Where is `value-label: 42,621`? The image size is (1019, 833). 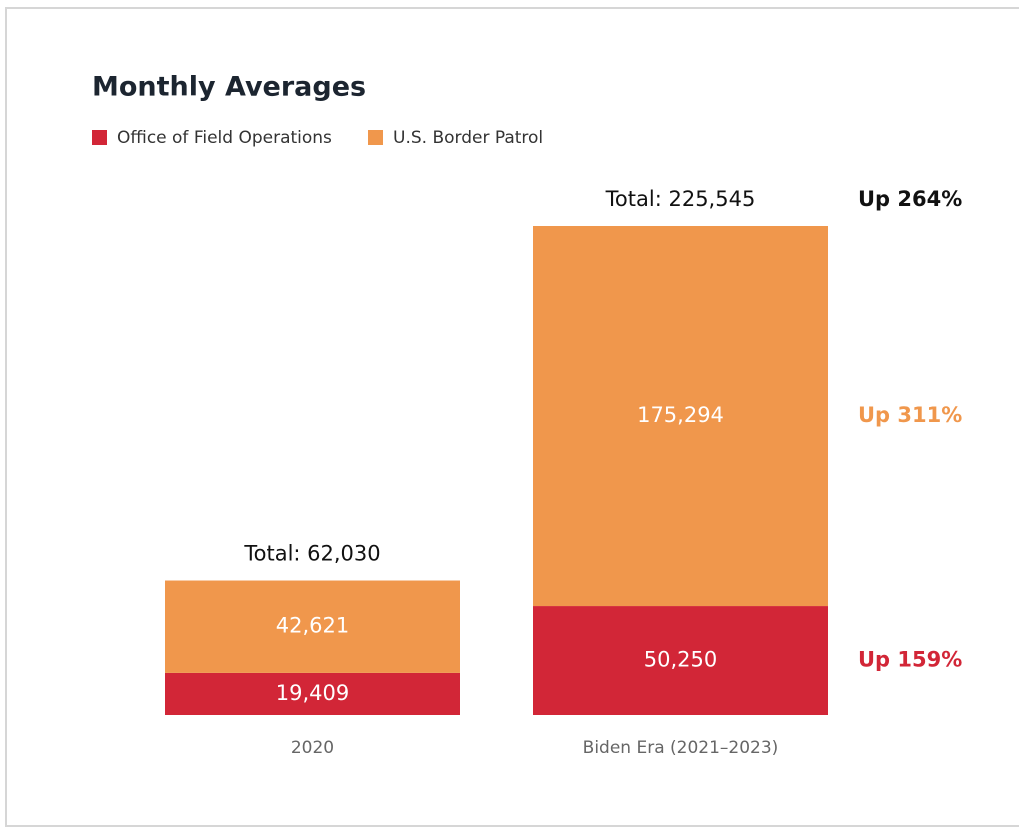
value-label: 42,621 is located at coordinates (312, 626).